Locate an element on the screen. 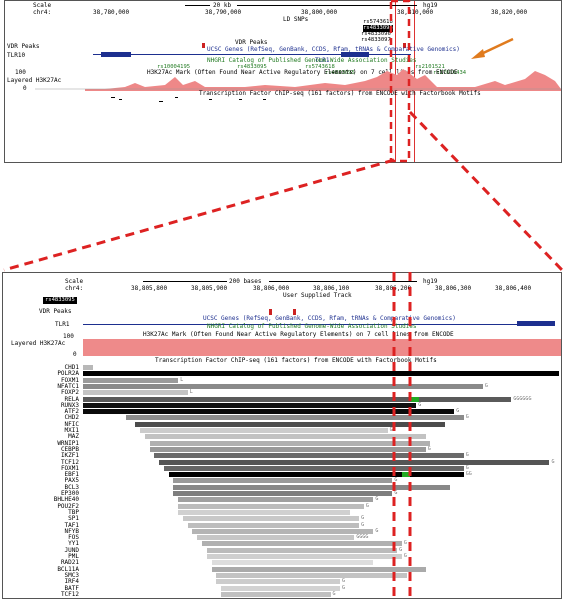  tf-row-label: TAF1 is located at coordinates (71, 525).